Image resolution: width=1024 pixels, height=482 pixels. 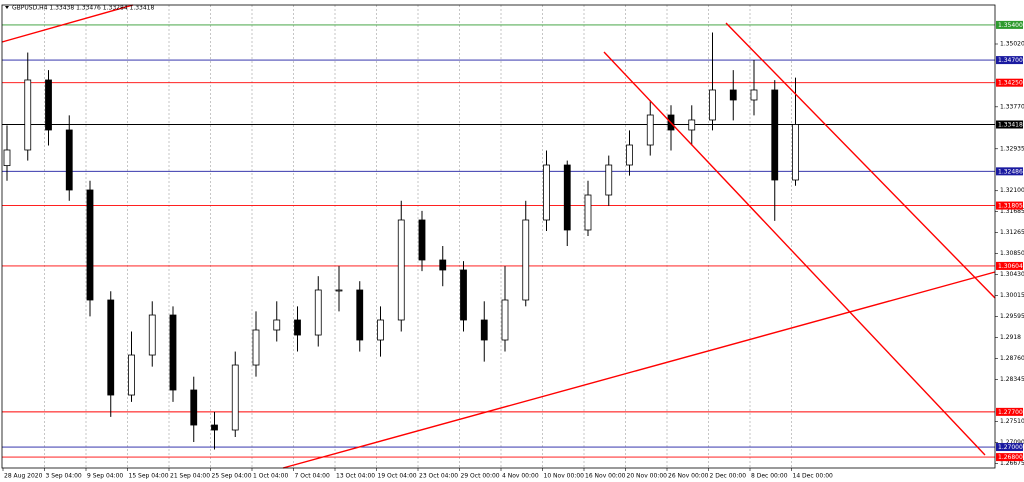 What do you see at coordinates (1010, 337) in the screenshot?
I see `y-tick-label: 1.2918` at bounding box center [1010, 337].